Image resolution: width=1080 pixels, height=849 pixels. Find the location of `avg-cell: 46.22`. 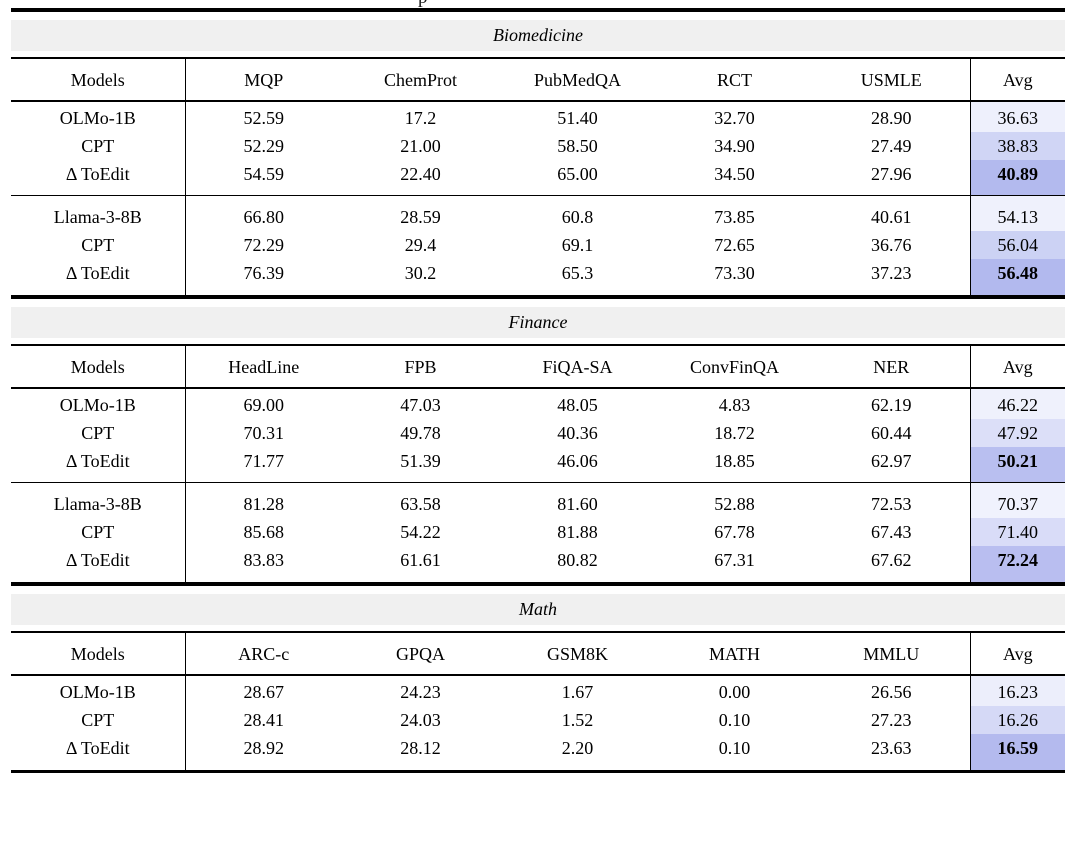

avg-cell: 46.22 is located at coordinates (1017, 403).